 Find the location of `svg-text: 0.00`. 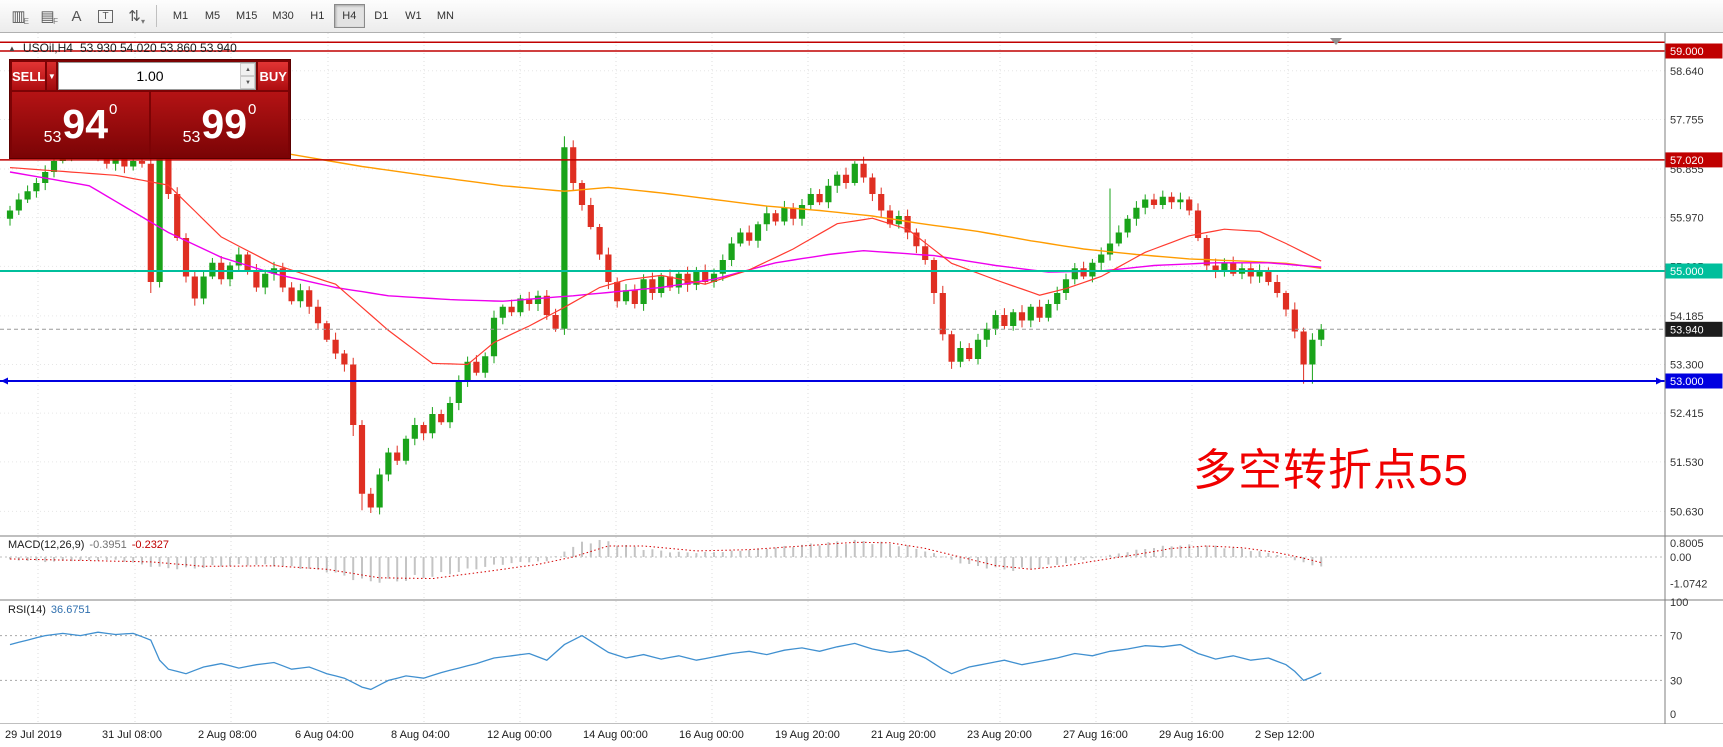

svg-text: 0.00 is located at coordinates (1680, 558).